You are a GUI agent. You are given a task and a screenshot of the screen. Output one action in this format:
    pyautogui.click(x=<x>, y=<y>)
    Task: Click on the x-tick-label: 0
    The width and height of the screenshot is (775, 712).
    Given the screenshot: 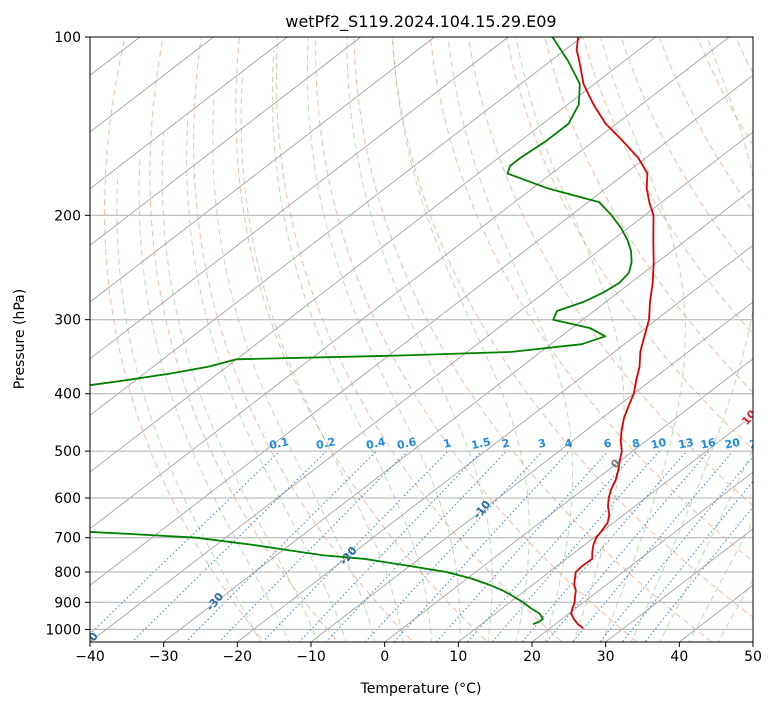 What is the action you would take?
    pyautogui.click(x=384, y=657)
    